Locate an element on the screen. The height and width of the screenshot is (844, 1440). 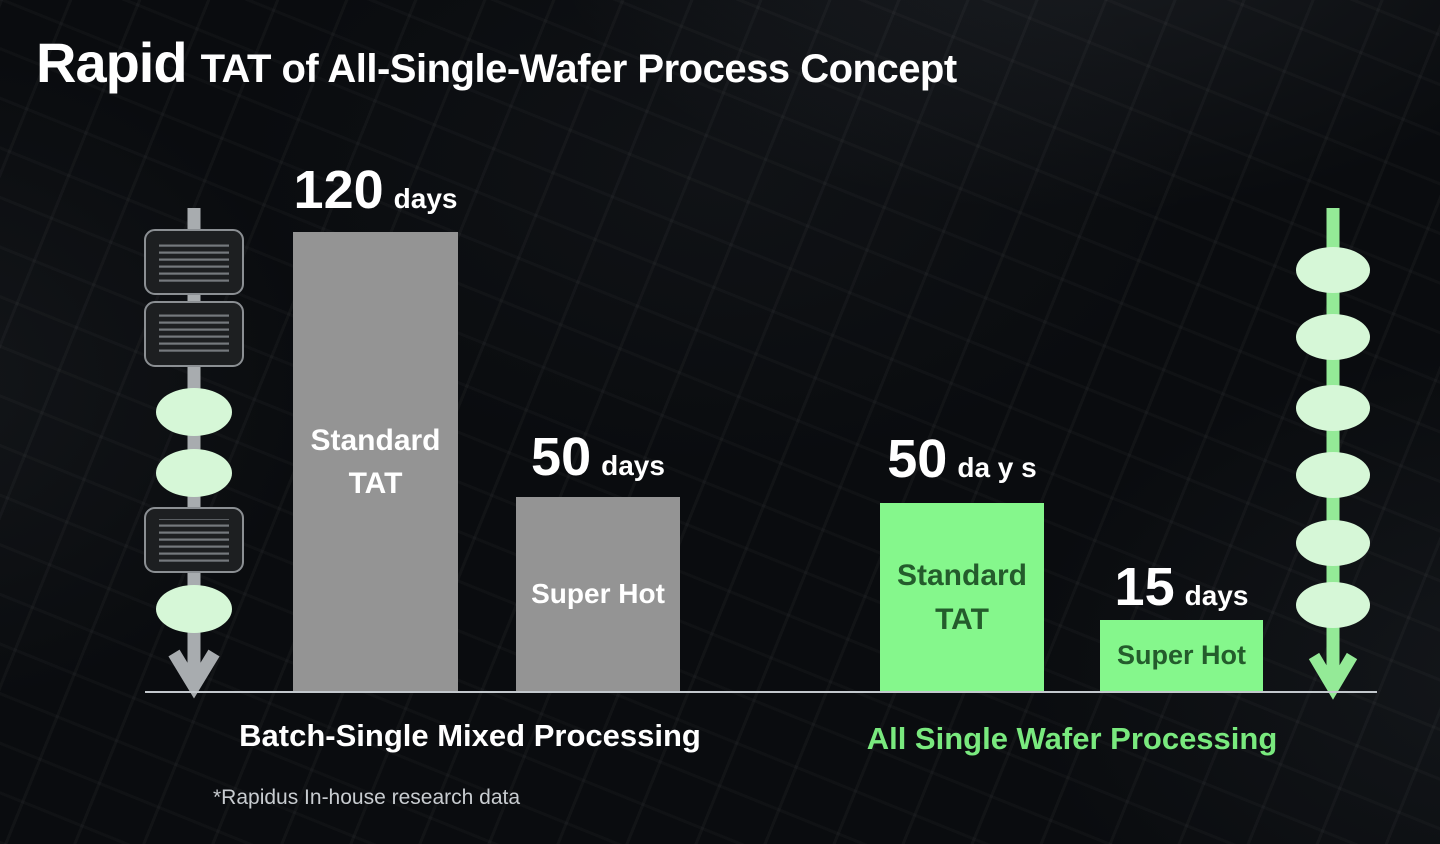
group-label-batch-single: Batch-Single Mixed Processing is located at coordinates (470, 735).